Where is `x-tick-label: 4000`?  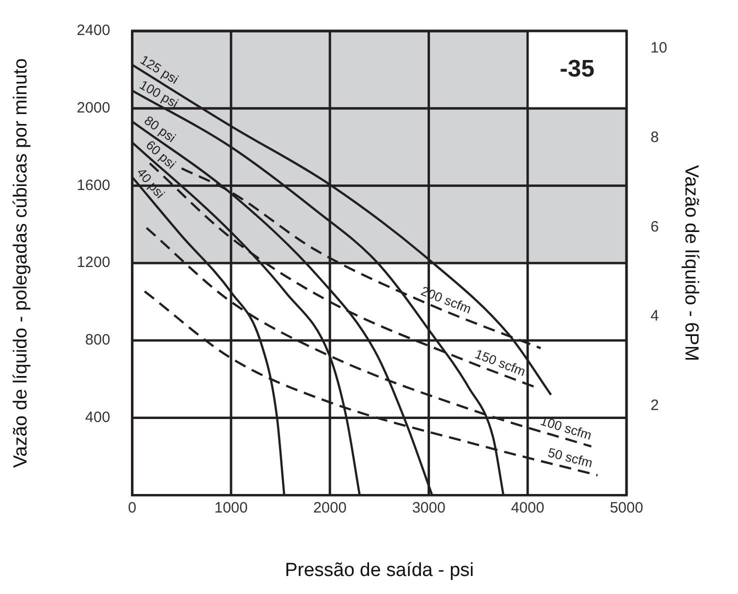 x-tick-label: 4000 is located at coordinates (527, 507).